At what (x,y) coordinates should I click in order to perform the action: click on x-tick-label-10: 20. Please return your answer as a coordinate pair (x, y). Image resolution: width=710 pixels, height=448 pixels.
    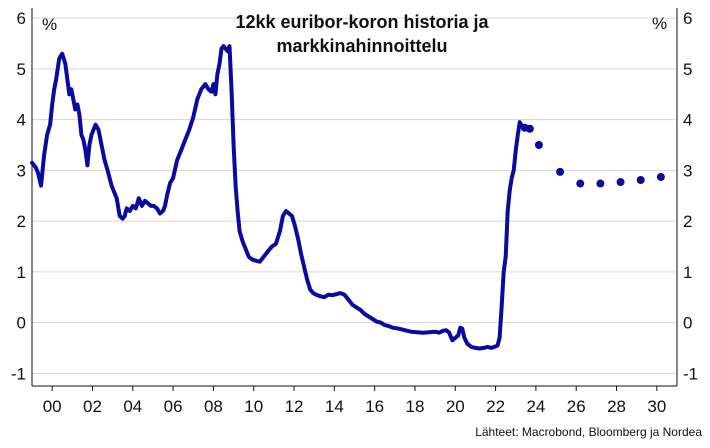
    Looking at the image, I should click on (455, 406).